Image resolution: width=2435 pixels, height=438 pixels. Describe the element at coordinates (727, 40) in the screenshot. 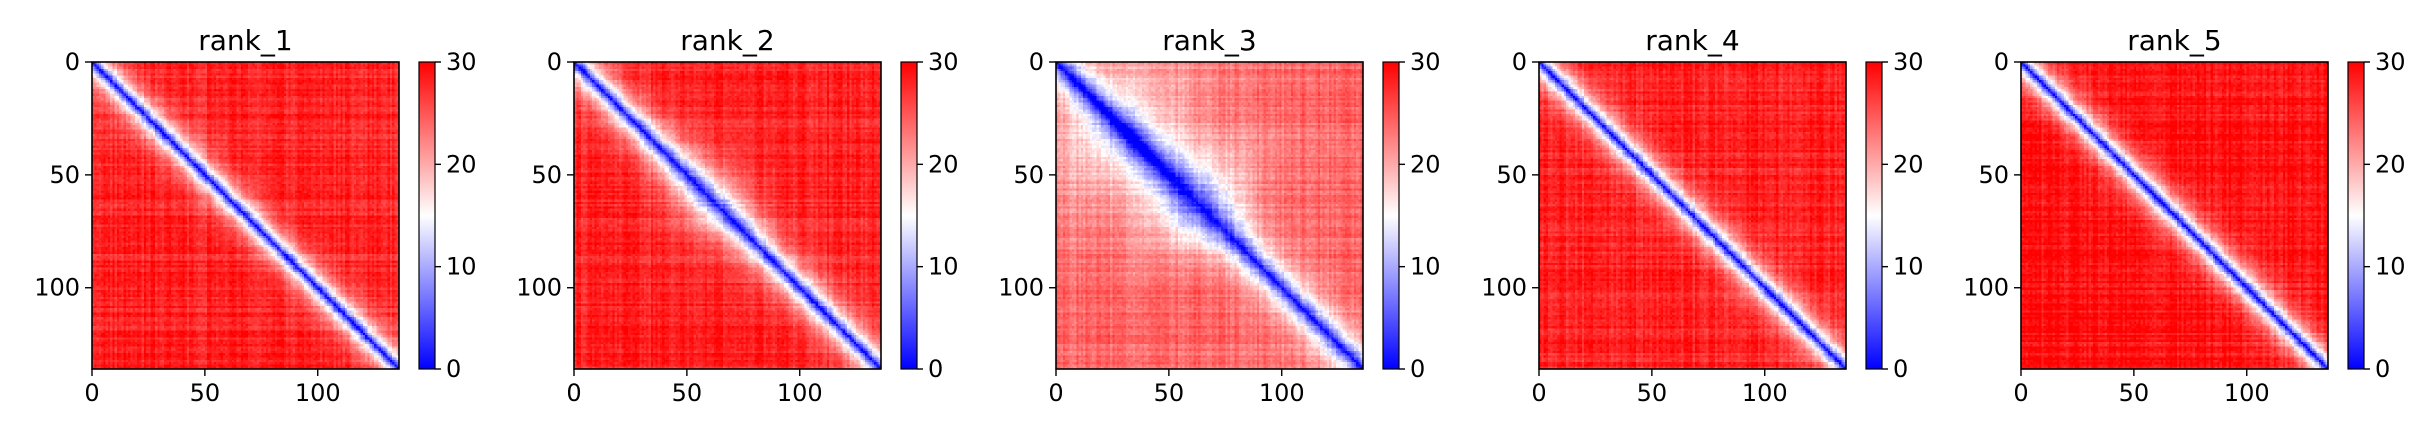

I see `panel-title: rank_2` at that location.